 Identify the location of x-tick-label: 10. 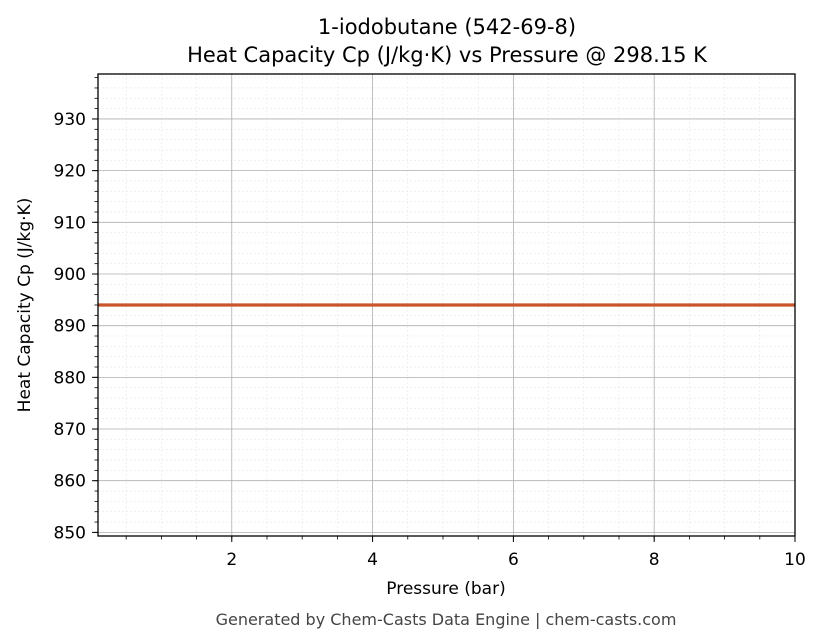
(795, 560).